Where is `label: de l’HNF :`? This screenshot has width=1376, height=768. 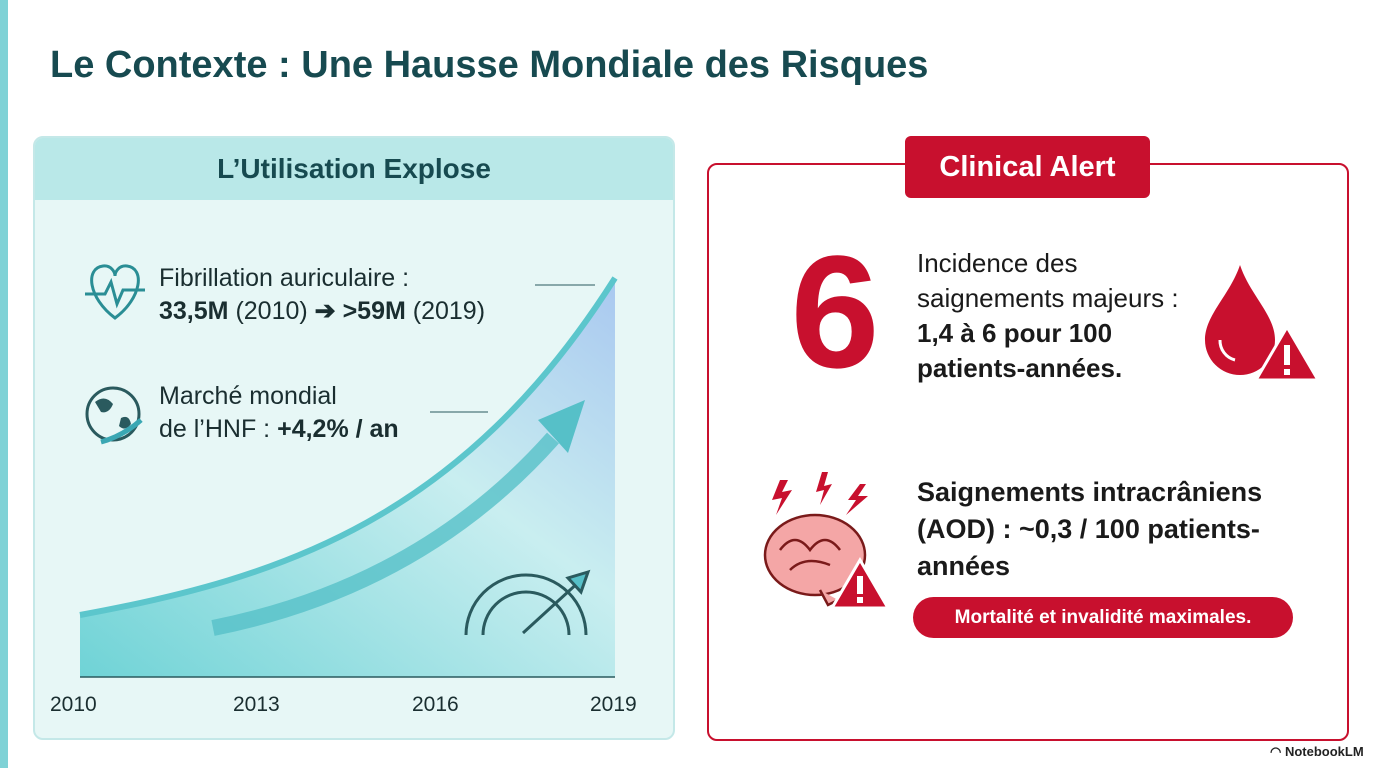
label: de l’HNF : is located at coordinates (215, 429).